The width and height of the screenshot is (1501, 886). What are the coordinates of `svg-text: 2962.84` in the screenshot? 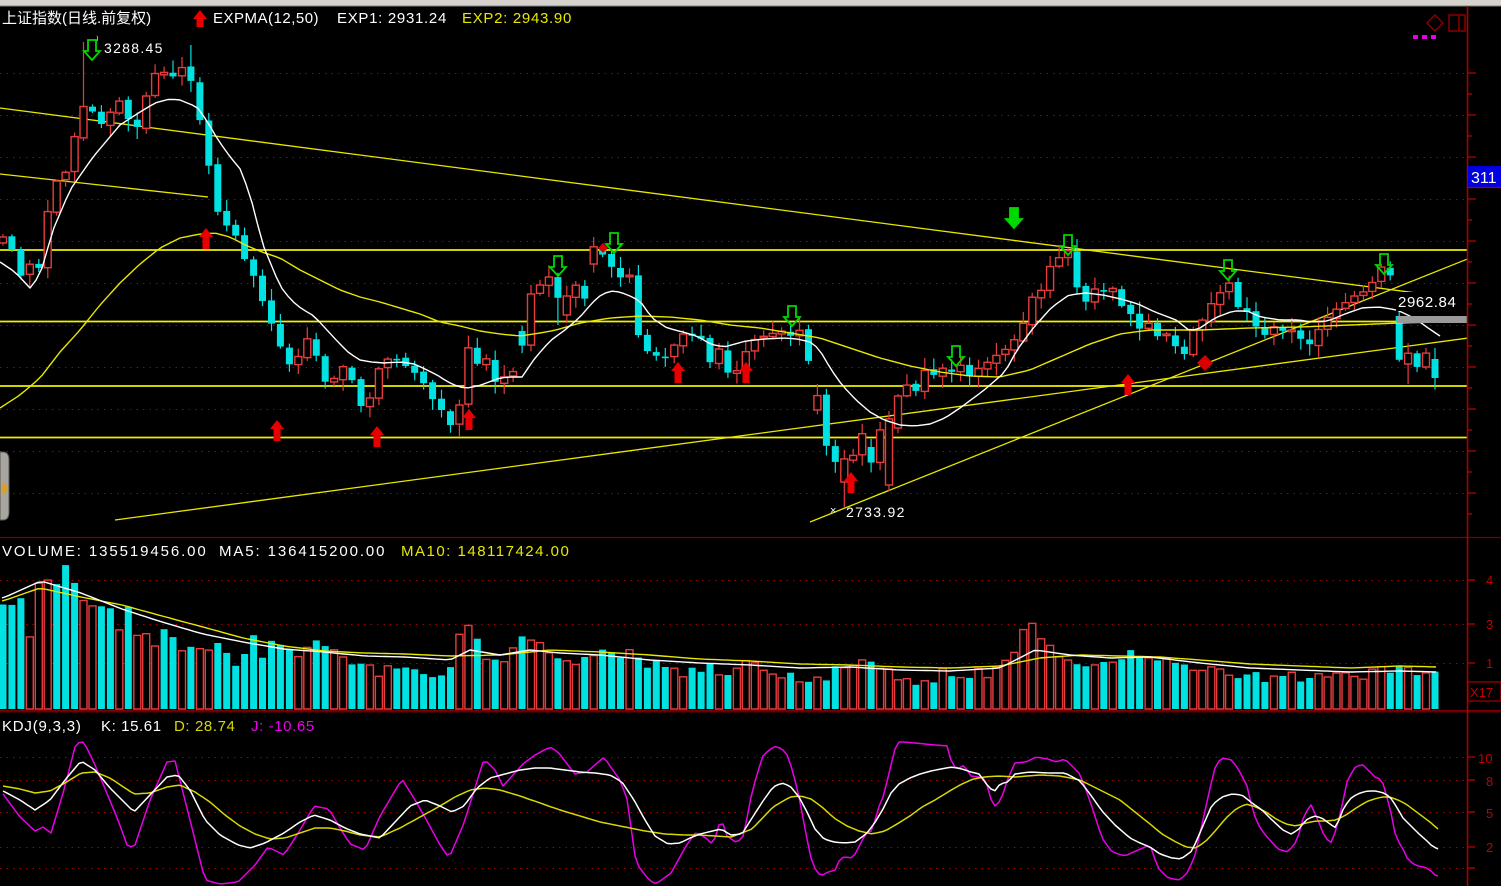 It's located at (1427, 302).